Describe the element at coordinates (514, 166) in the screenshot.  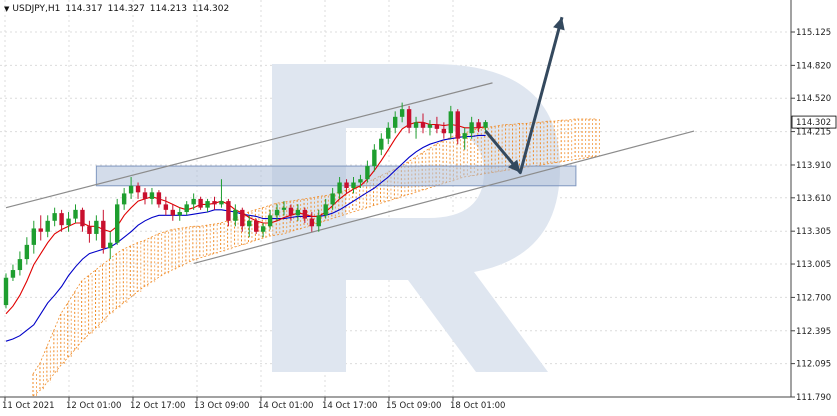
I see `forecast-arrowhead-down` at that location.